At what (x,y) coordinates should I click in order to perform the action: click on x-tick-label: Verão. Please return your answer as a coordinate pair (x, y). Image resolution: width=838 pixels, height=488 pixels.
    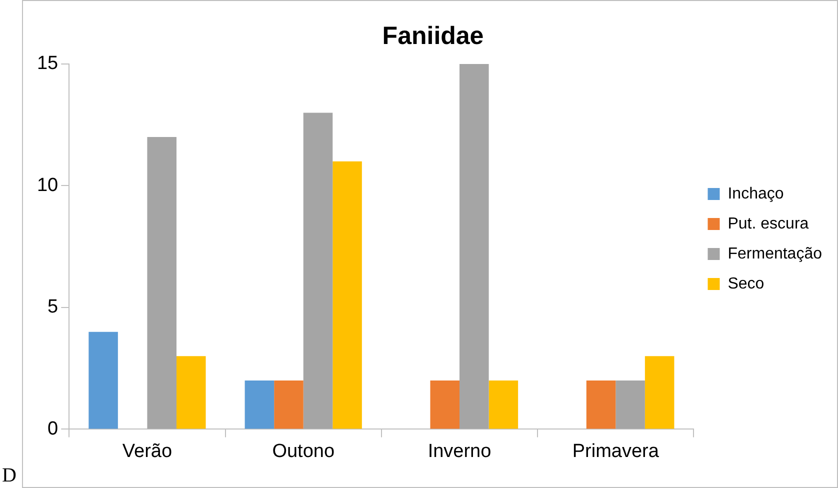
    Looking at the image, I should click on (147, 451).